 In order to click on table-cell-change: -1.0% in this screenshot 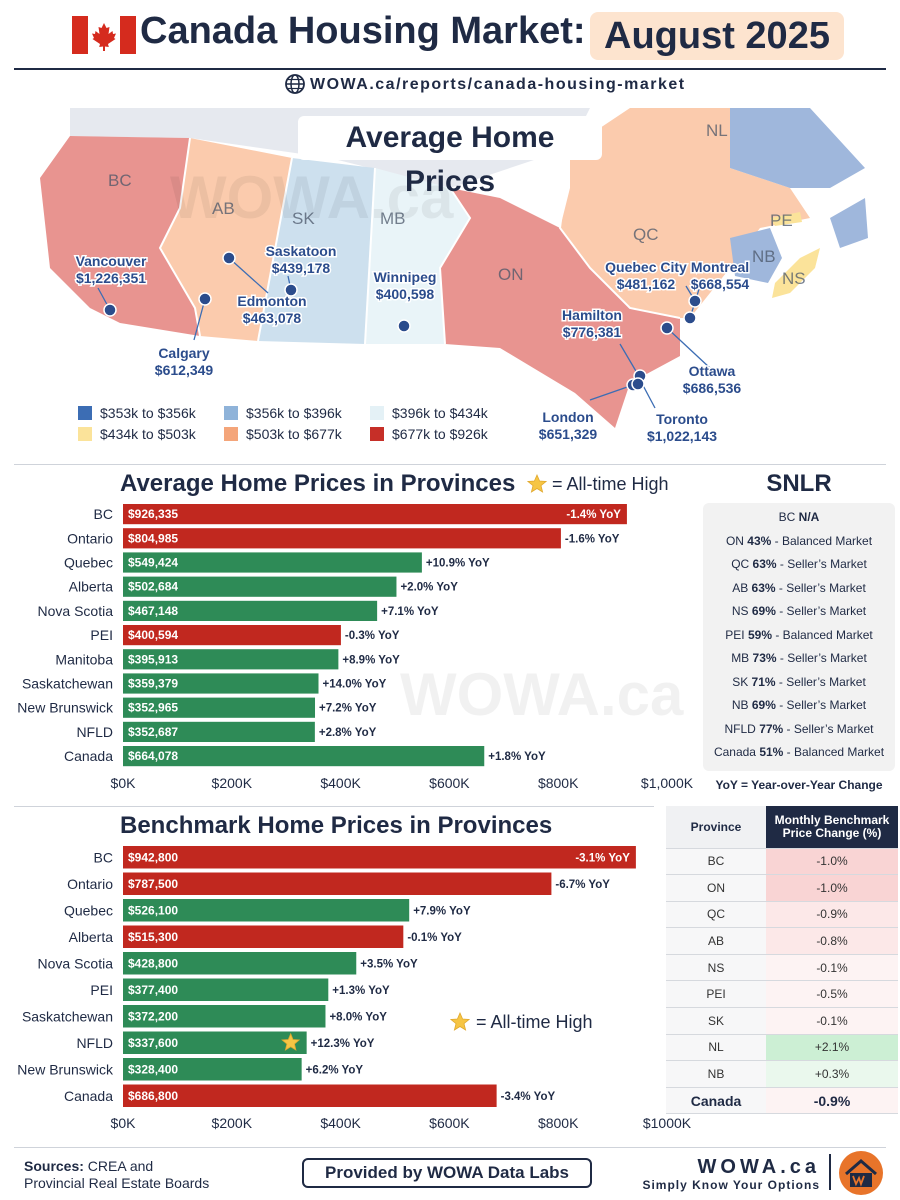, I will do `click(832, 888)`.